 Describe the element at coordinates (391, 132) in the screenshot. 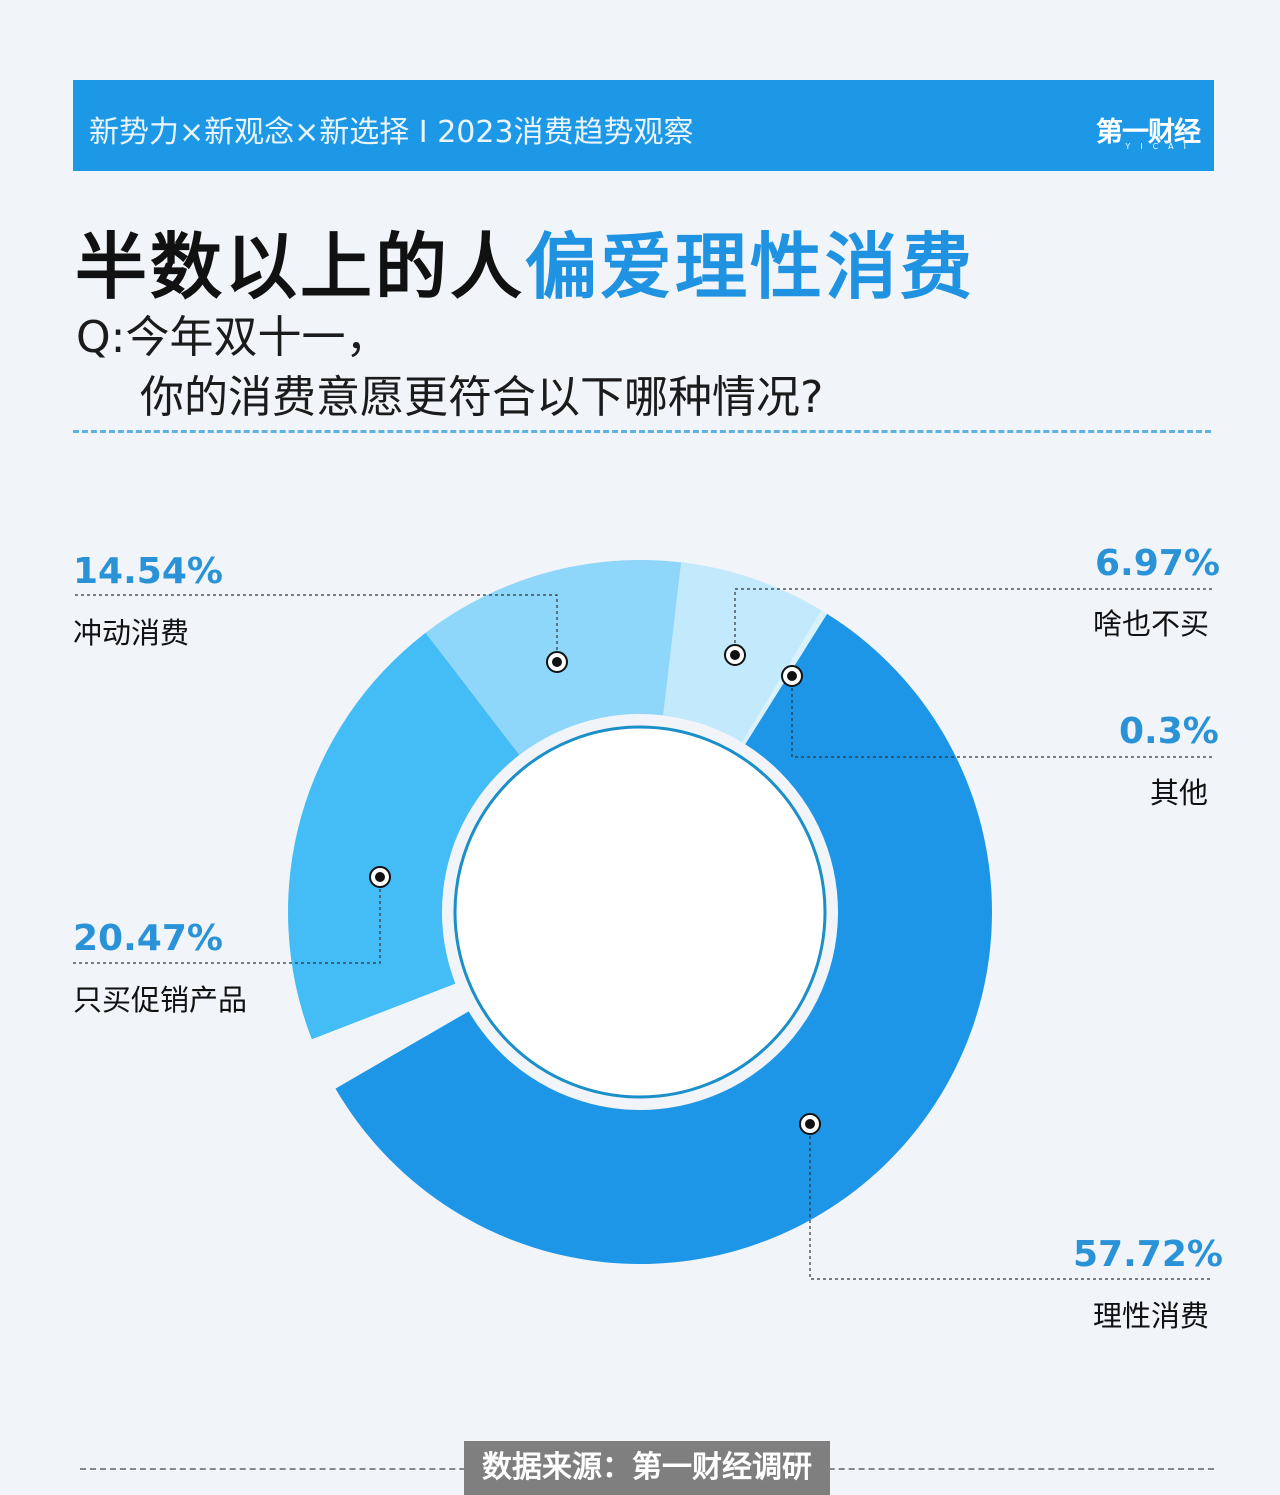

I see `banner-title: 新势力×新观念×新选择 I 2023消费趋势观察` at that location.